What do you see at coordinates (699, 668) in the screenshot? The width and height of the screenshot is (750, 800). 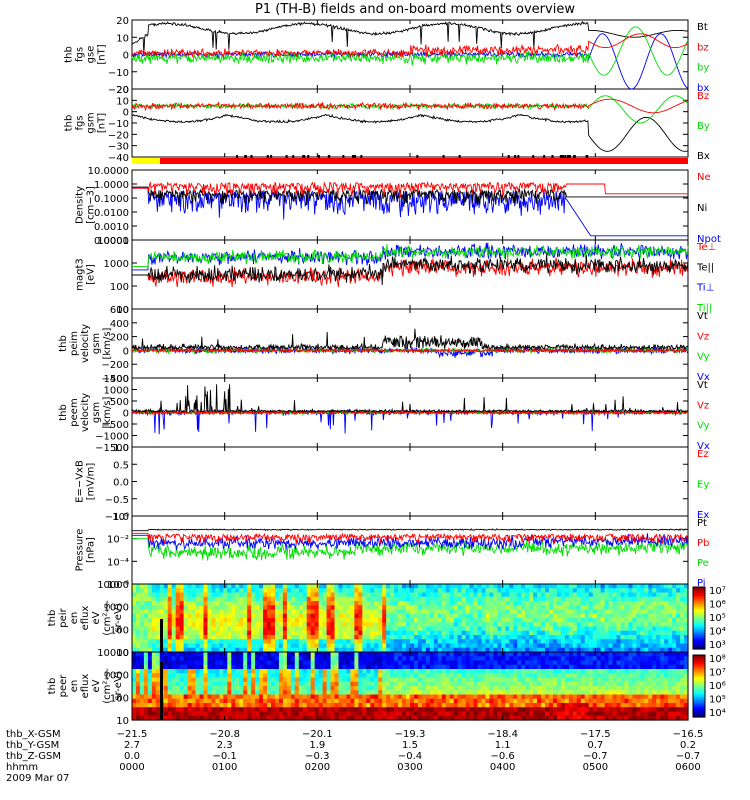 I see `colorbar-cell` at bounding box center [699, 668].